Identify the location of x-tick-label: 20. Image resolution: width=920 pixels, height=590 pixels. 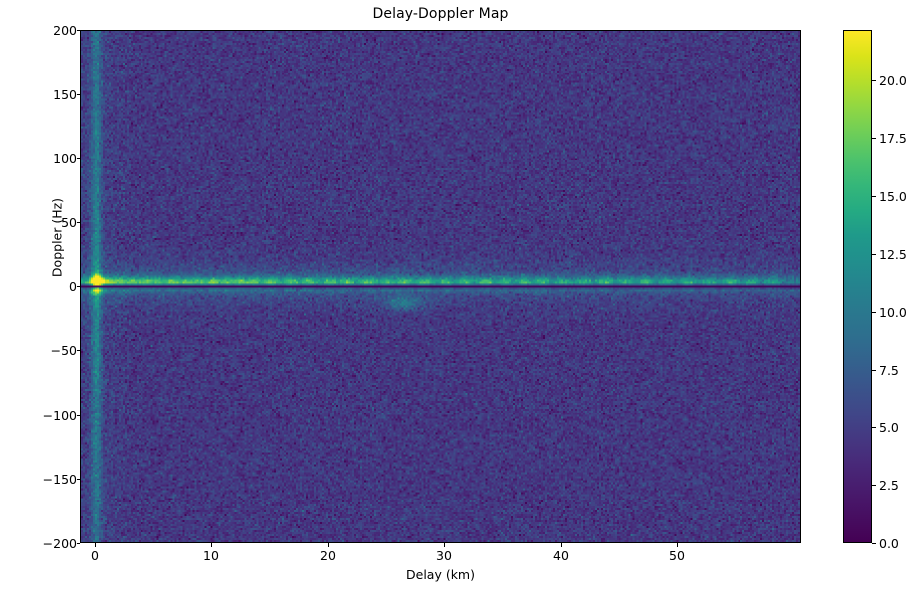
(328, 555).